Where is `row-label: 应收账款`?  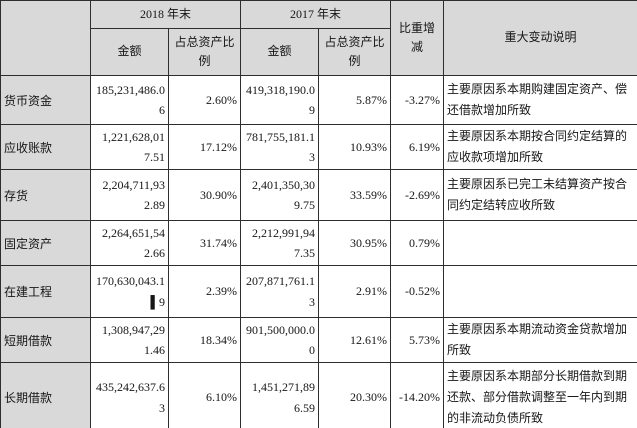 row-label: 应收账款 is located at coordinates (45, 147).